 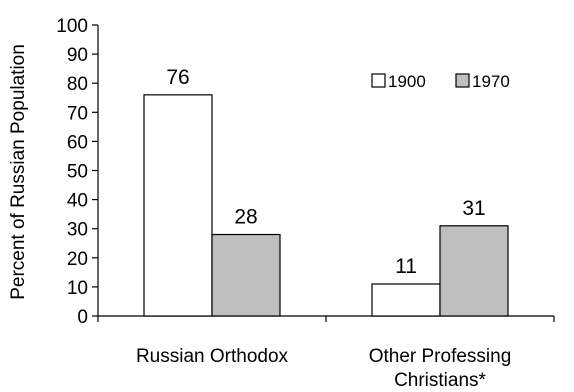 I want to click on y-tick-label: 90, so click(x=77, y=55).